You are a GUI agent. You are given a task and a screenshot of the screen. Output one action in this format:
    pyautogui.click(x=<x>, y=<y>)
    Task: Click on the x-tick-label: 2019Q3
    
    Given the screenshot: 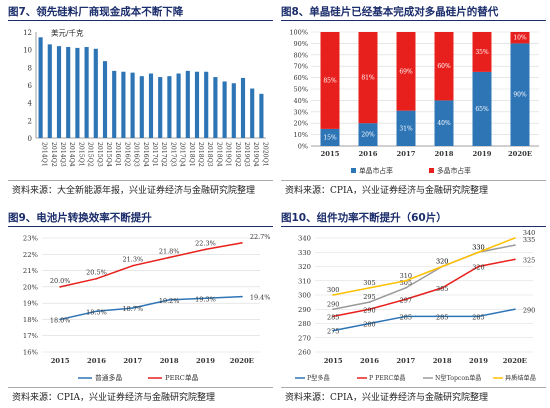 What is the action you would take?
    pyautogui.click(x=246, y=154)
    